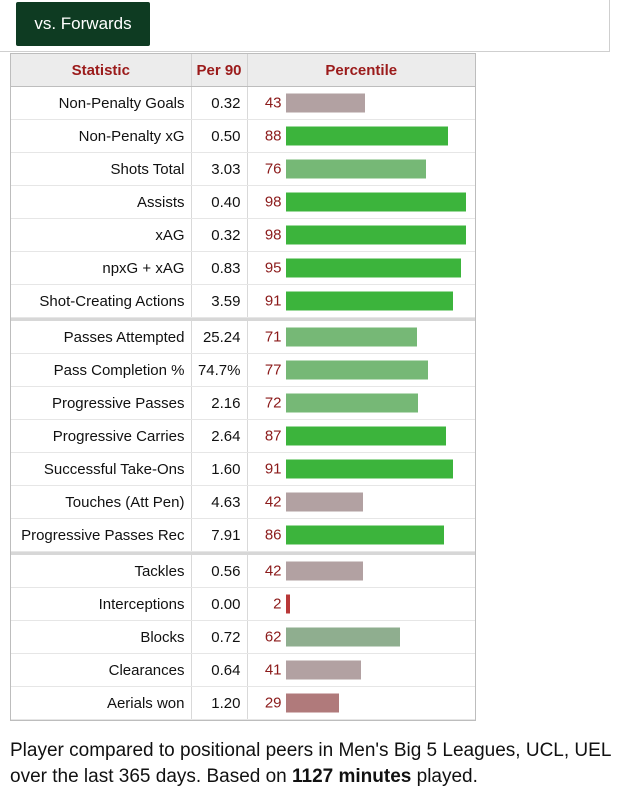 This screenshot has width=621, height=800. I want to click on percentile-cell: 77, so click(361, 370).